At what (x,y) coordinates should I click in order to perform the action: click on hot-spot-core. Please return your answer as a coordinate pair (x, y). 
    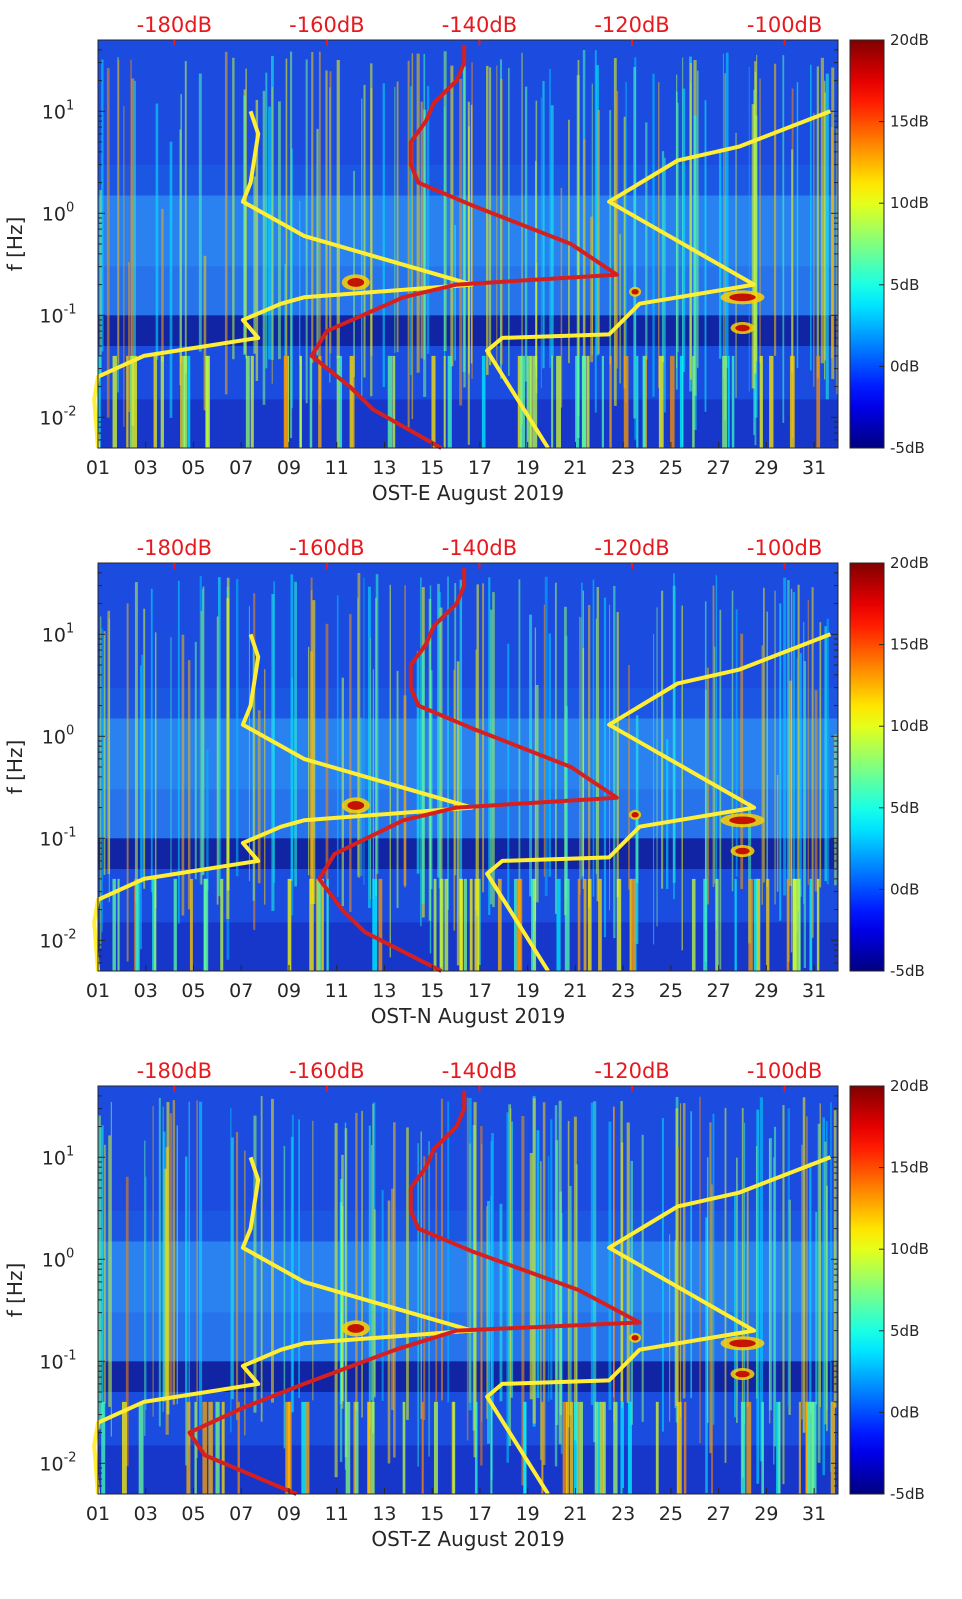
    Looking at the image, I should click on (356, 282).